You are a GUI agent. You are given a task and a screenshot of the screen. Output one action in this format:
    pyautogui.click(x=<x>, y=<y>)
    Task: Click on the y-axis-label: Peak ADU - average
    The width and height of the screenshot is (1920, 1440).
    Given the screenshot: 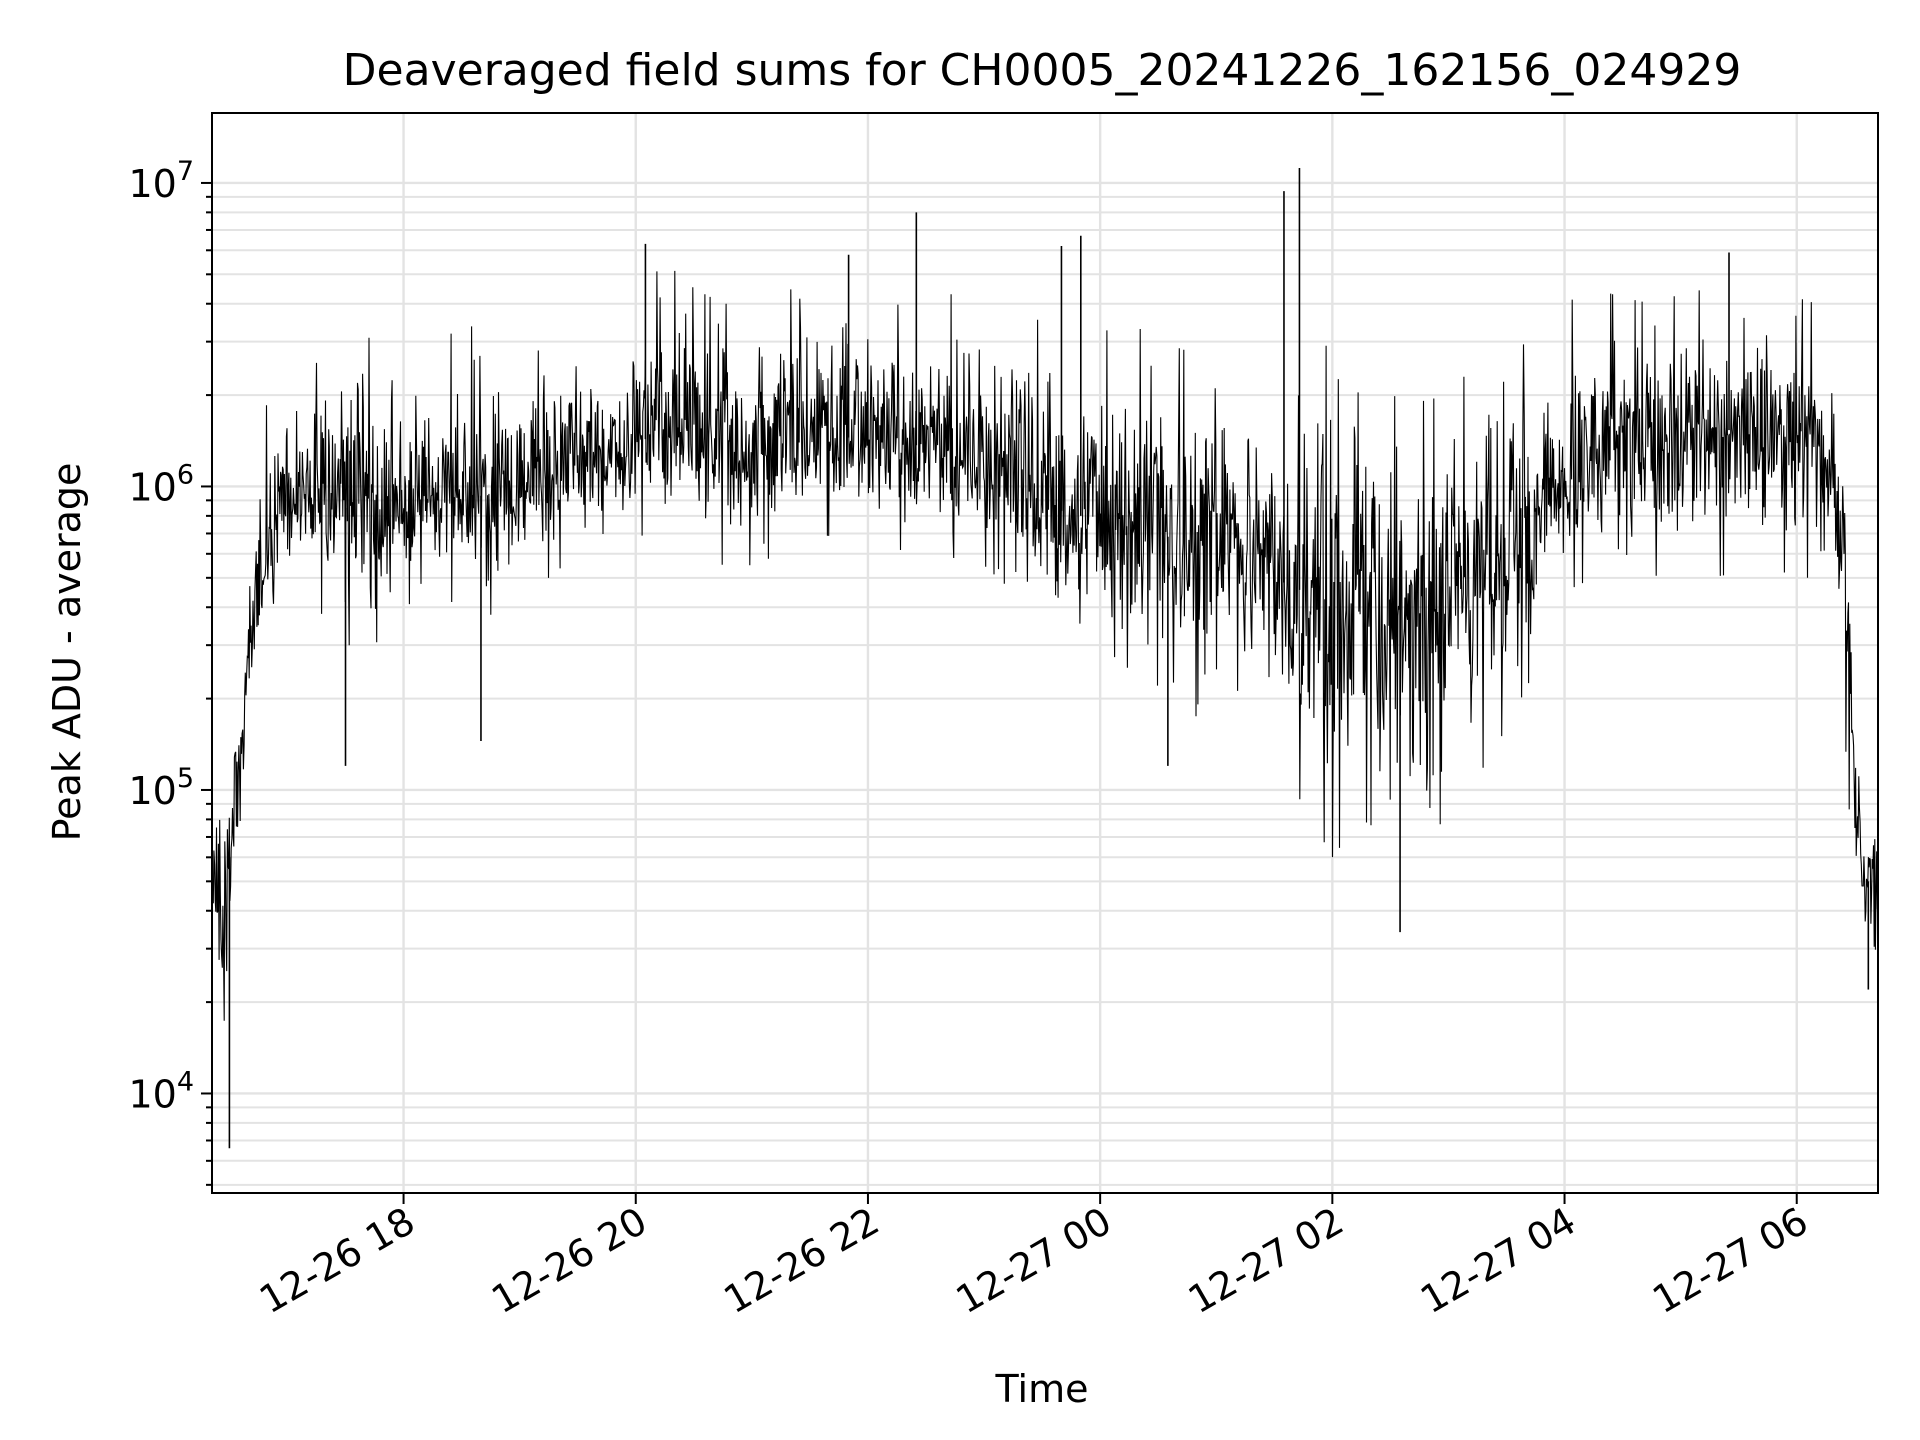 What is the action you would take?
    pyautogui.click(x=67, y=652)
    